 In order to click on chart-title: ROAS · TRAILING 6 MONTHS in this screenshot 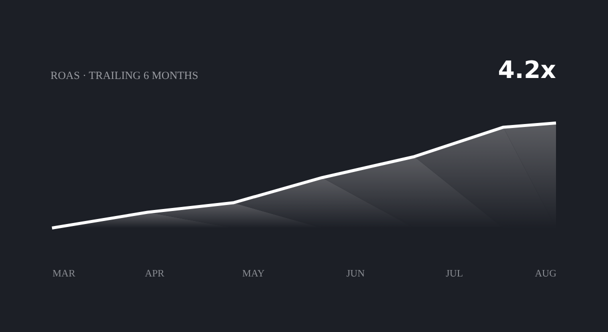, I will do `click(124, 76)`.